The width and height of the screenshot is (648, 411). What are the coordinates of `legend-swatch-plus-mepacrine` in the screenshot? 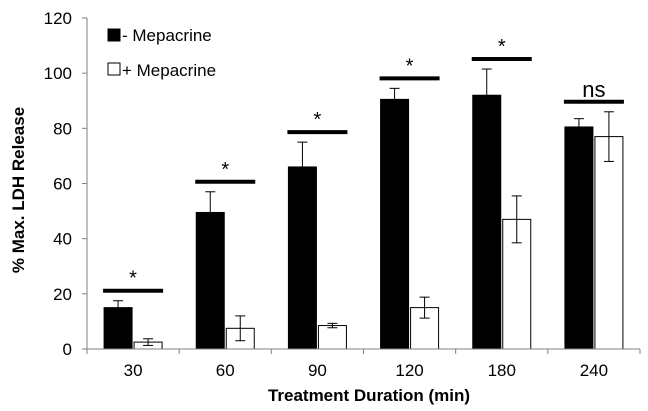 It's located at (114, 69).